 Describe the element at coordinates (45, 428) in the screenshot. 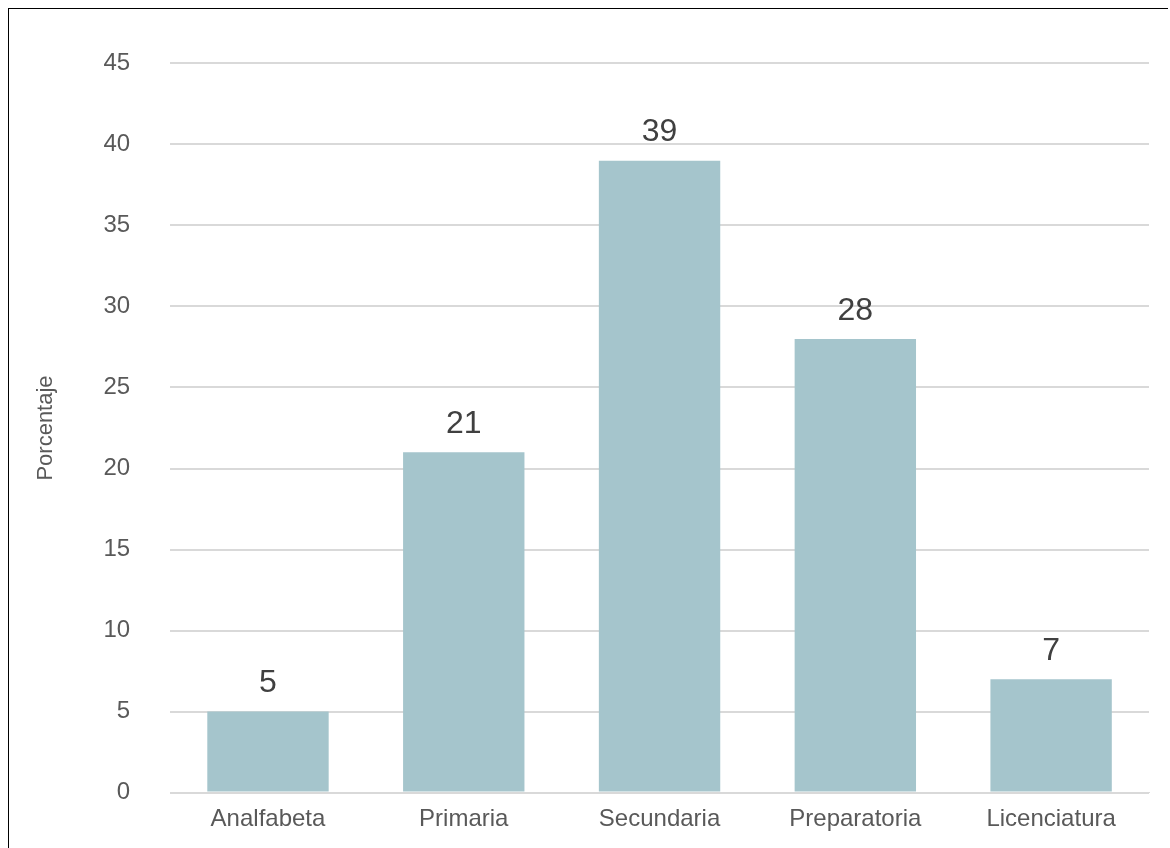

I see `y-axis-title: Porcentaje` at that location.